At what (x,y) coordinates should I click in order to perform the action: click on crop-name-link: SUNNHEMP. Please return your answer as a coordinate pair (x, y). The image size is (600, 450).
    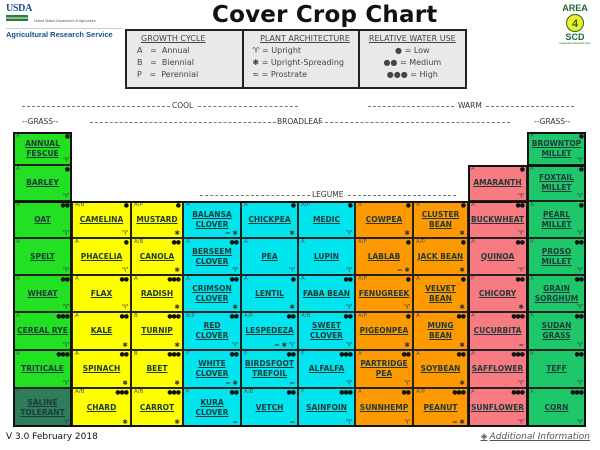
    Looking at the image, I should click on (384, 407).